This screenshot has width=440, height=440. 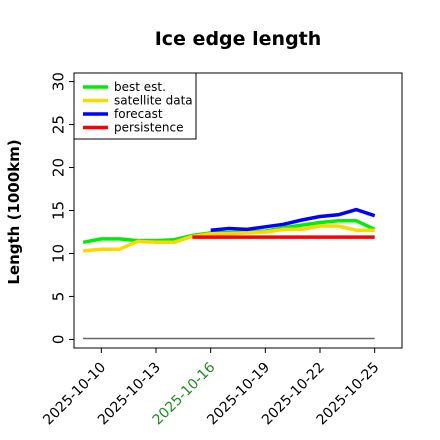 I want to click on y-axis-label: Length (1000km), so click(x=14, y=211).